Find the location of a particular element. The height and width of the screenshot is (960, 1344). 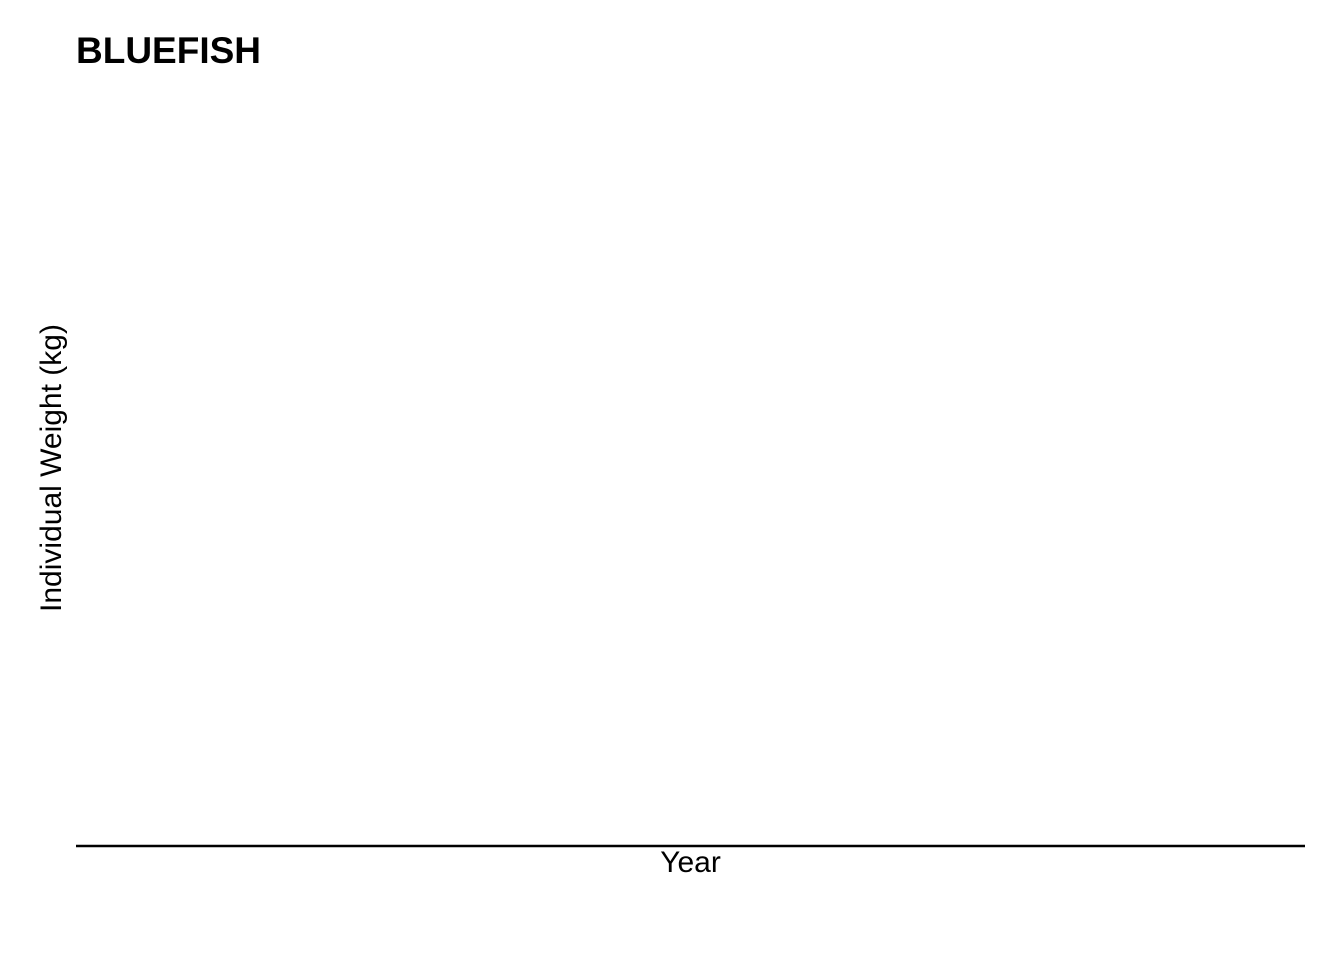

chart-title: BLUEFISH is located at coordinates (168, 50).